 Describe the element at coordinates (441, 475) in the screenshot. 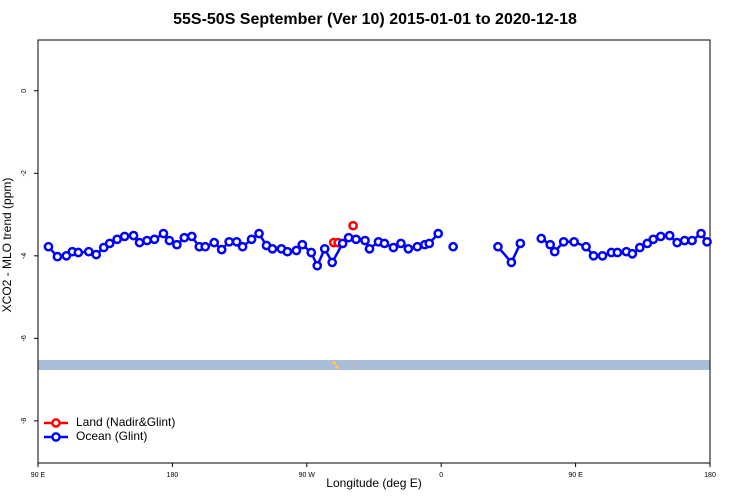

I see `x-tick-label: 0` at that location.